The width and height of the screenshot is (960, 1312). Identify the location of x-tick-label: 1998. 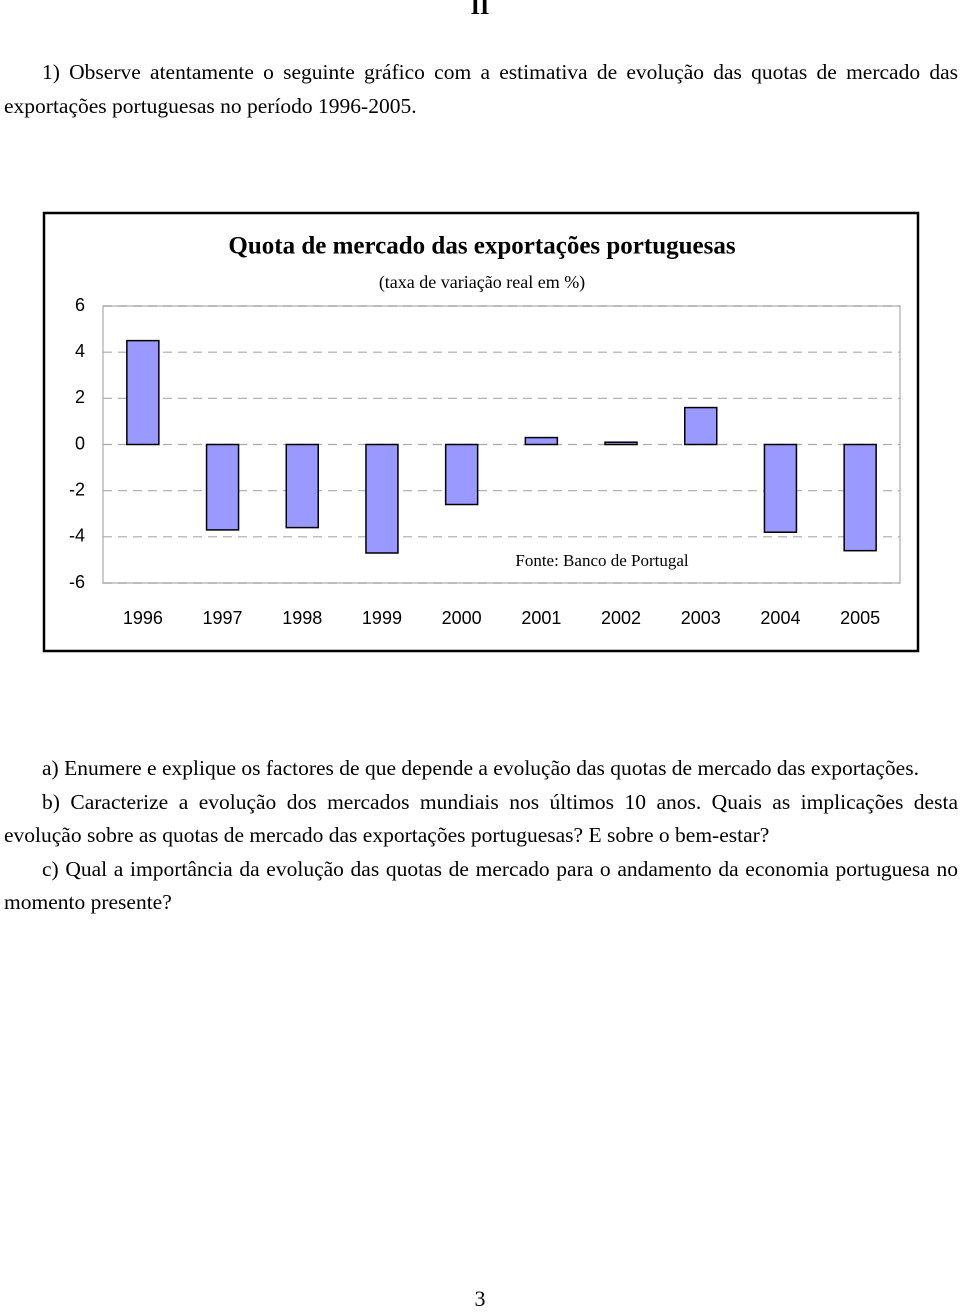
(302, 618).